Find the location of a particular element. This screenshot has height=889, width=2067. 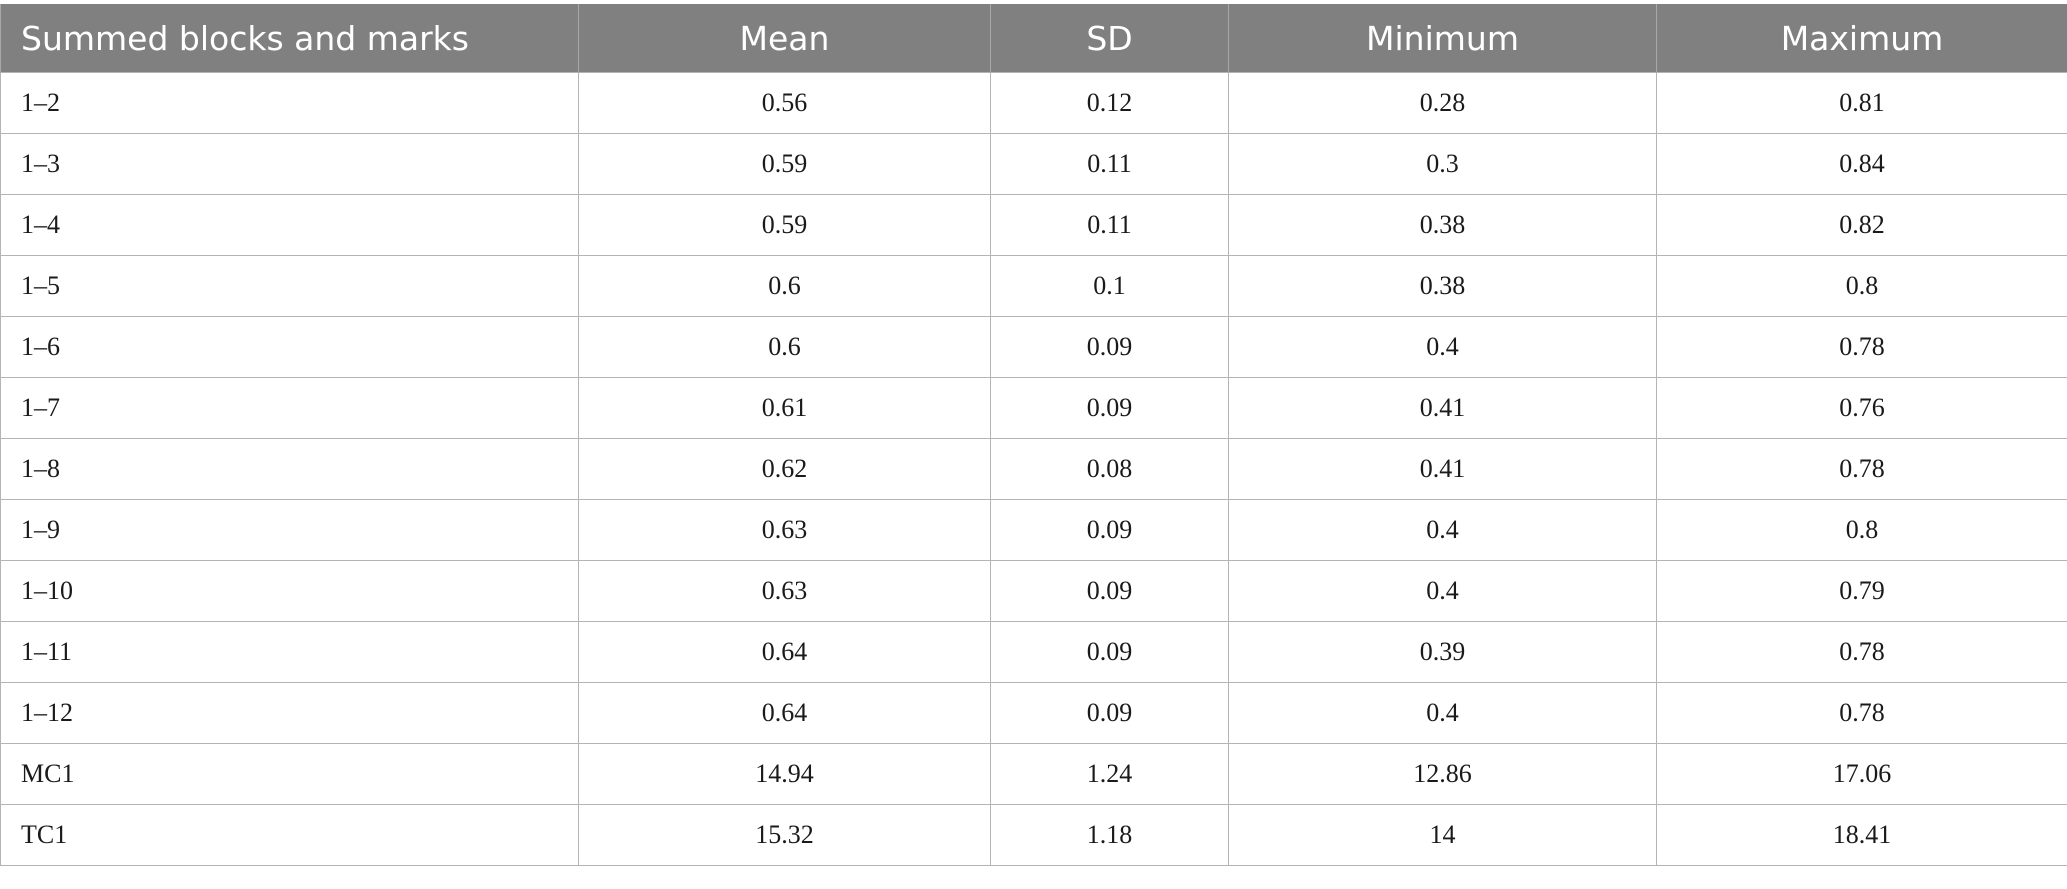

table-row: MC1 14.94 1.24 12.86 17.06 is located at coordinates (1033, 774).